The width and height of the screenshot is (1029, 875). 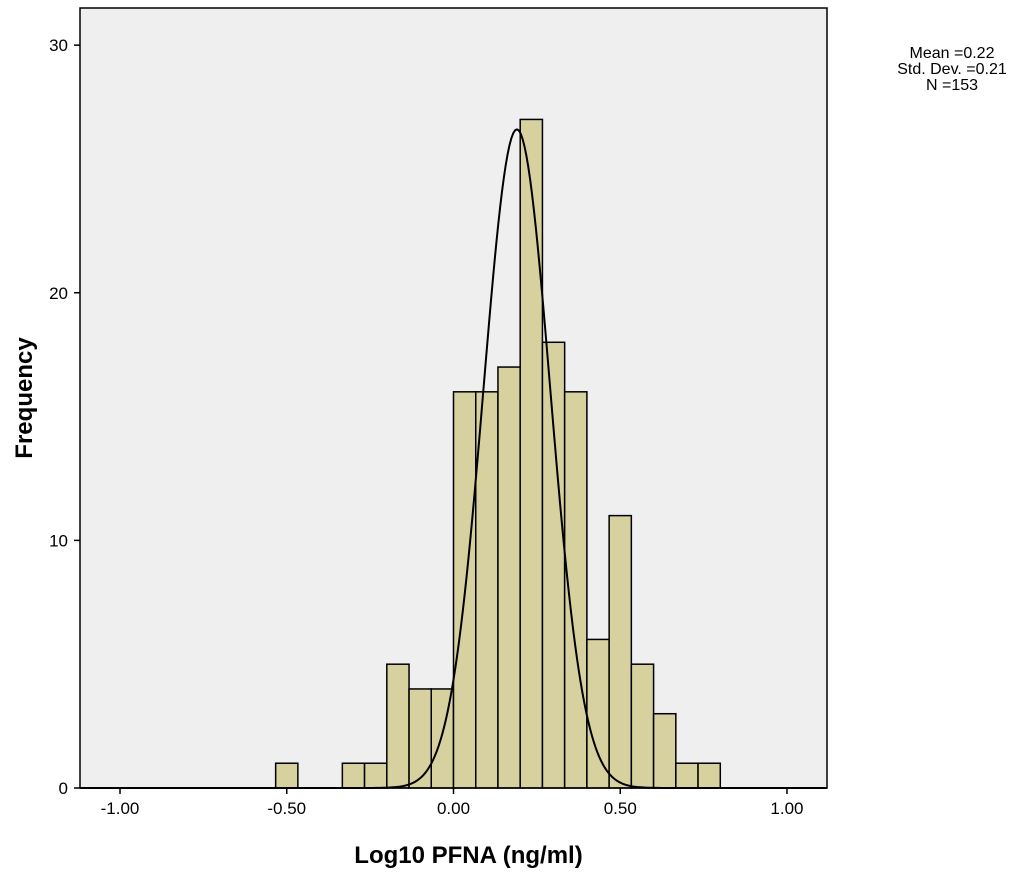 What do you see at coordinates (286, 808) in the screenshot?
I see `x-tick-label: -0.50` at bounding box center [286, 808].